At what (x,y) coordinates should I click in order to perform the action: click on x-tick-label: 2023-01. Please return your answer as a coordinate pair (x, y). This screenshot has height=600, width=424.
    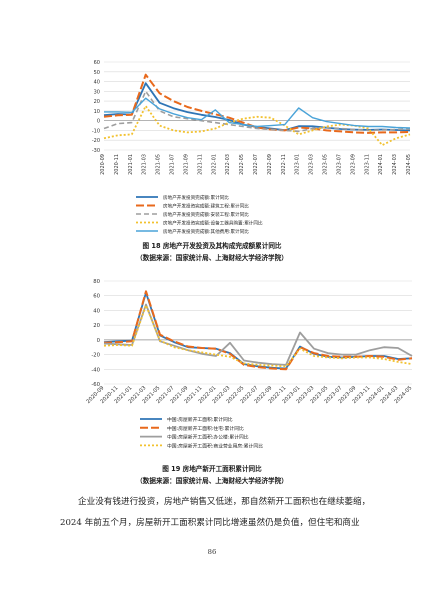
    Looking at the image, I should click on (298, 164).